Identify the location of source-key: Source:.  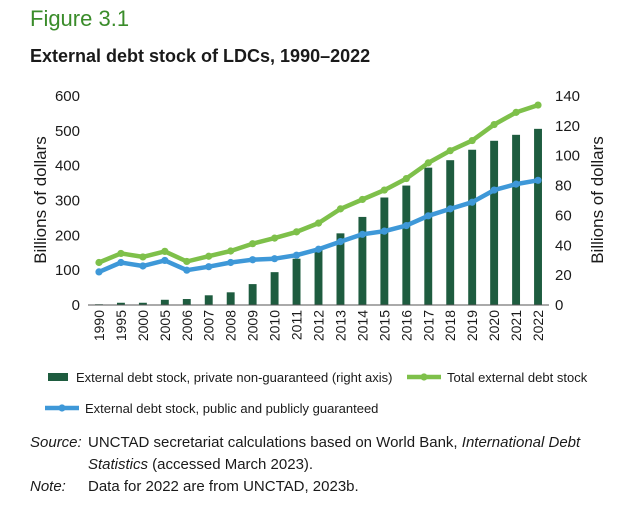
(56, 442).